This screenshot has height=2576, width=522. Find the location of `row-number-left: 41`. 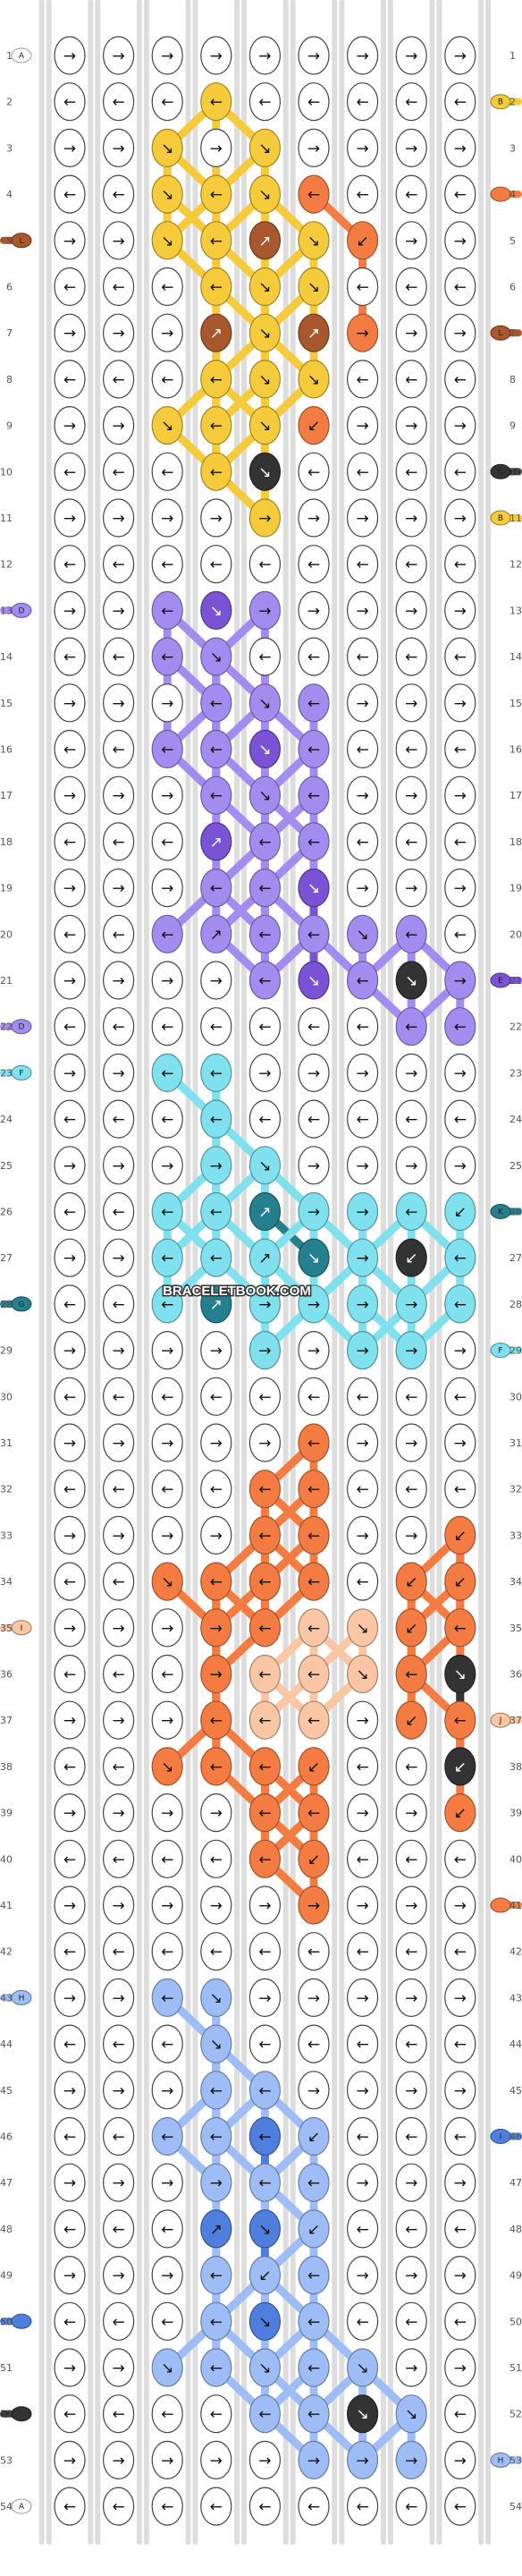

row-number-left: 41 is located at coordinates (6, 1905).